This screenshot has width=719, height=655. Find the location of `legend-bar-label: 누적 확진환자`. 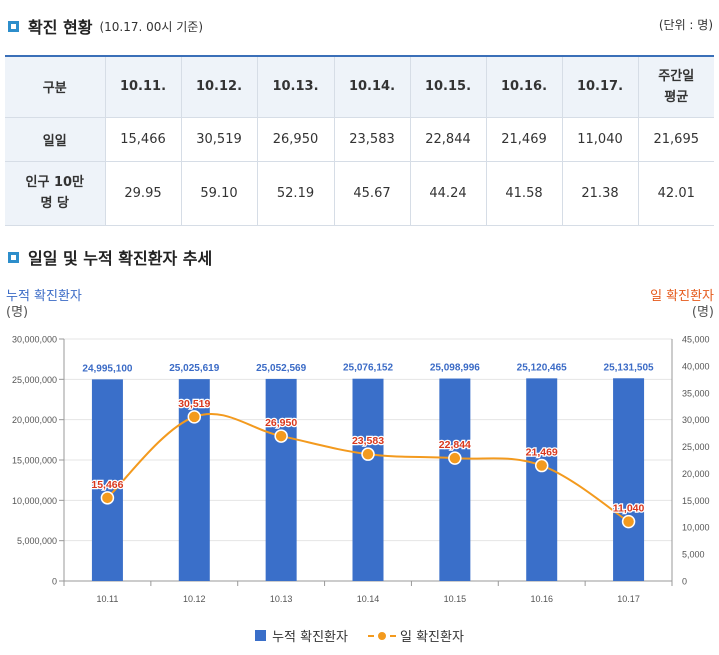

legend-bar-label: 누적 확진환자 is located at coordinates (310, 637).